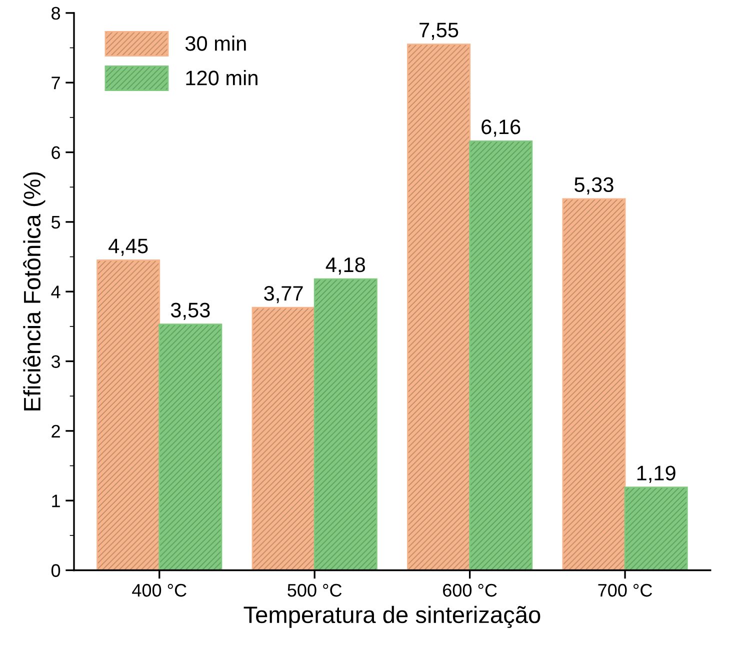  What do you see at coordinates (470, 590) in the screenshot?
I see `x-tick-label: 600 °C` at bounding box center [470, 590].